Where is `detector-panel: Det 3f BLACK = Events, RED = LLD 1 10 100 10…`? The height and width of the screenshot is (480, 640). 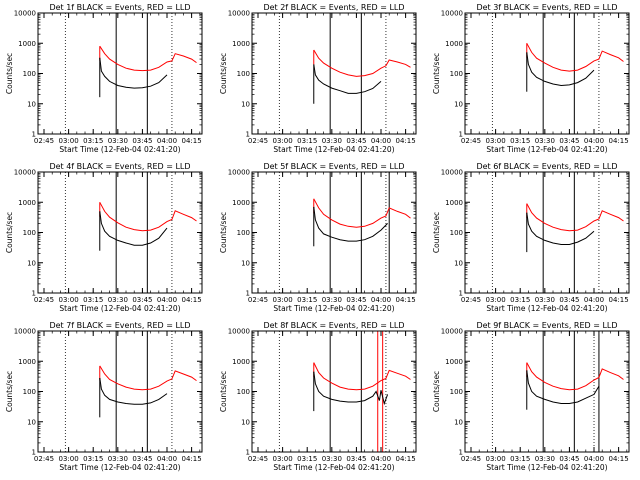
detector-panel: Det 3f BLACK = Events, RED = LLD 1 10 100 10… is located at coordinates (531, 78).